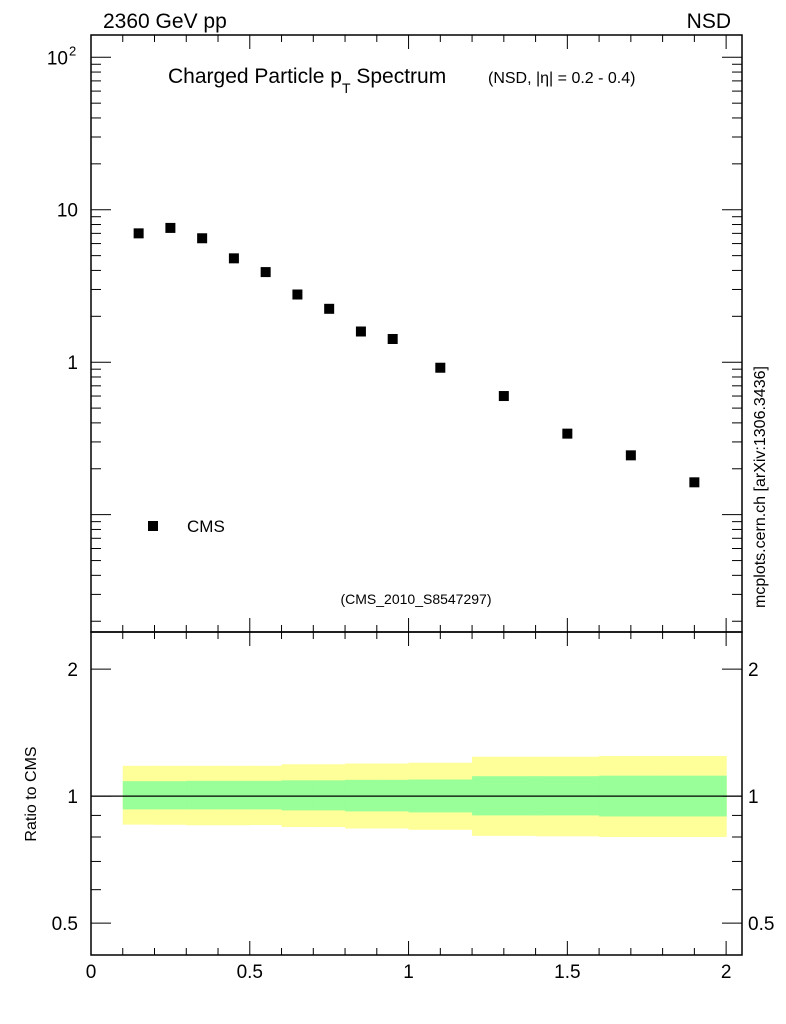 The height and width of the screenshot is (1024, 786). Describe the element at coordinates (153, 526) in the screenshot. I see `legend-marker` at that location.